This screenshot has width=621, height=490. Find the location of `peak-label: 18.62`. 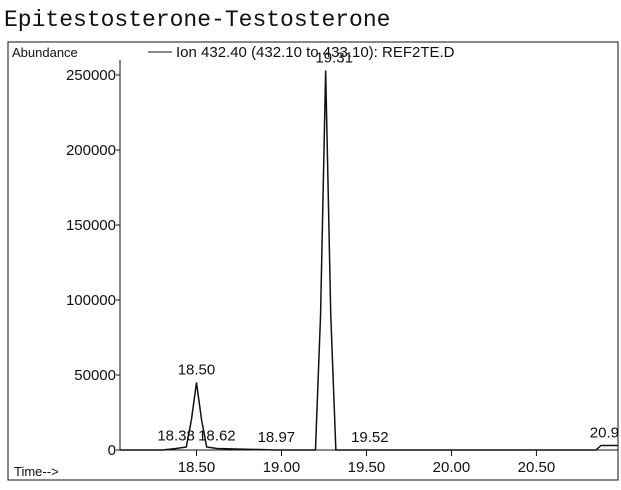

peak-label: 18.62 is located at coordinates (217, 436).